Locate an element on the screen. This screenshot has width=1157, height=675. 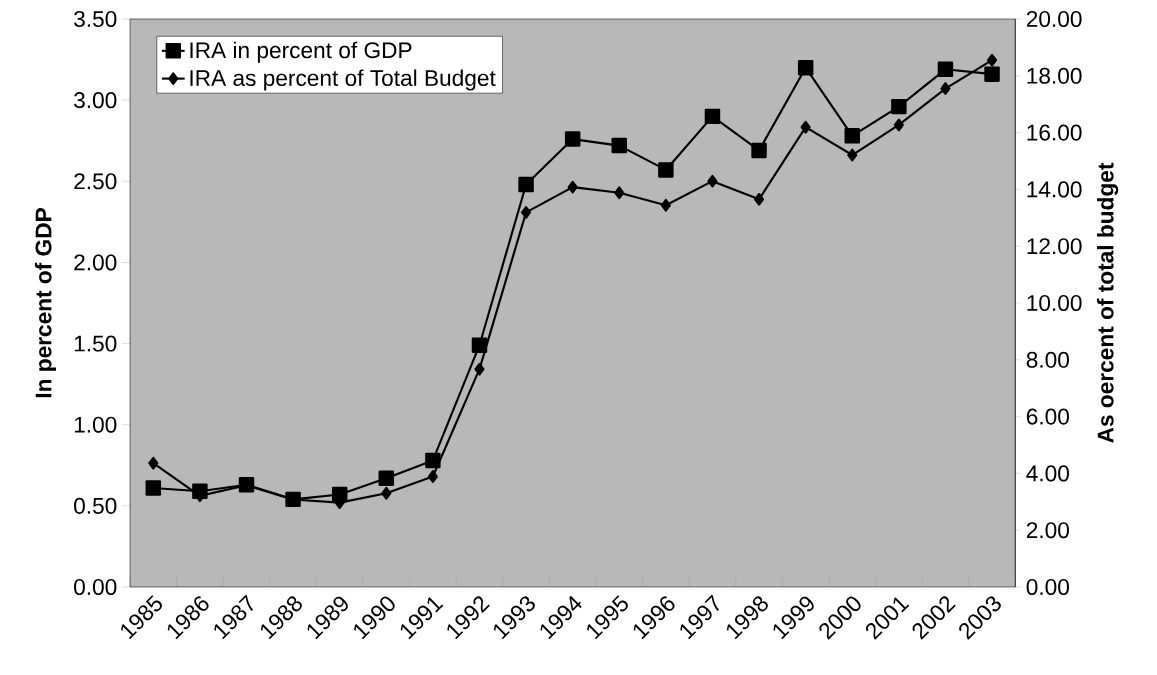
y-tick-label: 3.00 is located at coordinates (95, 100).